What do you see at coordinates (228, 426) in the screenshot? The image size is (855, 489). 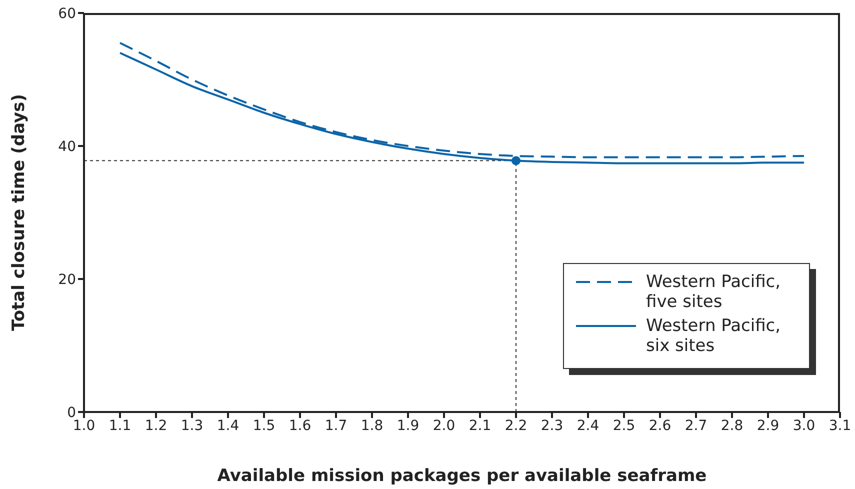 I see `x-tick-label: 1.4` at bounding box center [228, 426].